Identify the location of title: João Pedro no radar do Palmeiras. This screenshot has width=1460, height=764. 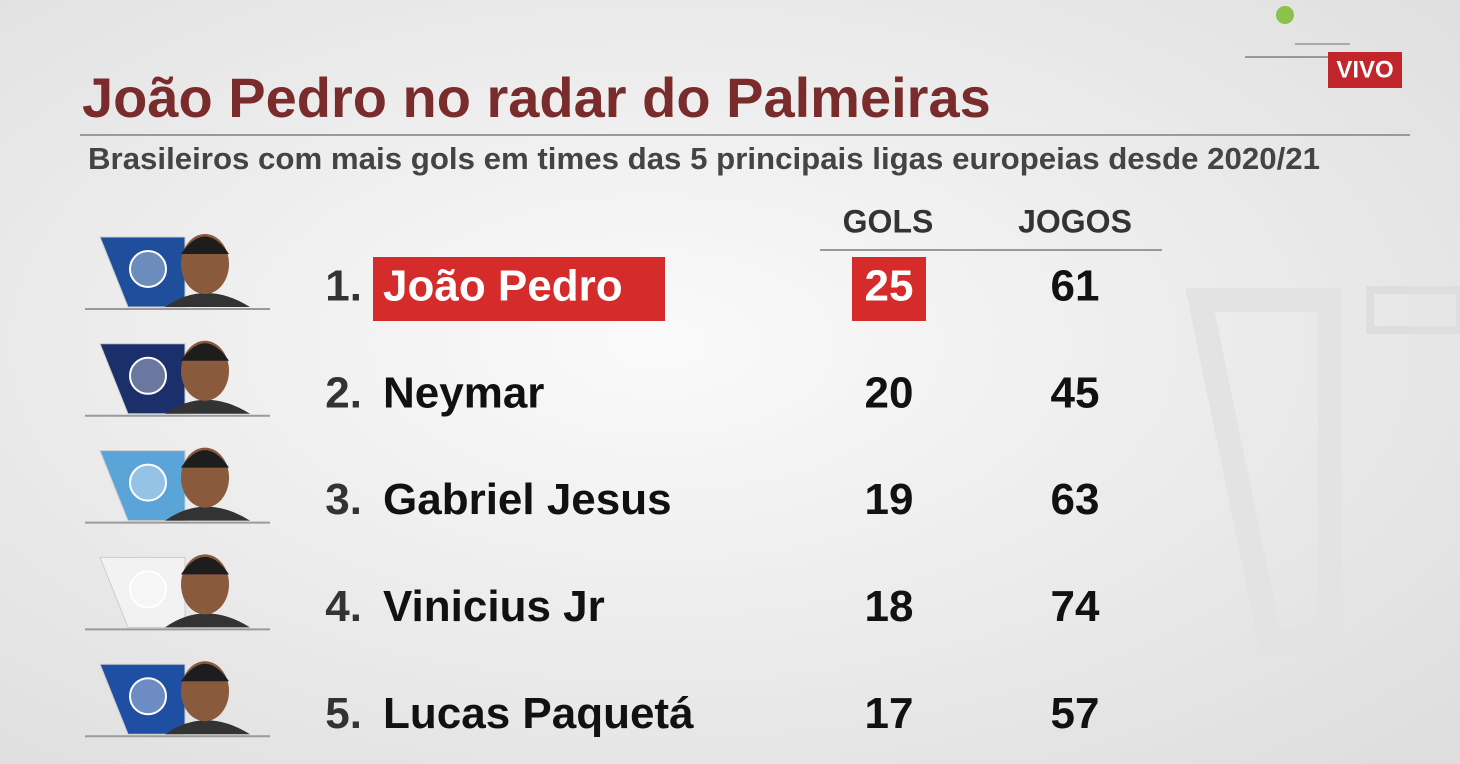
(536, 97).